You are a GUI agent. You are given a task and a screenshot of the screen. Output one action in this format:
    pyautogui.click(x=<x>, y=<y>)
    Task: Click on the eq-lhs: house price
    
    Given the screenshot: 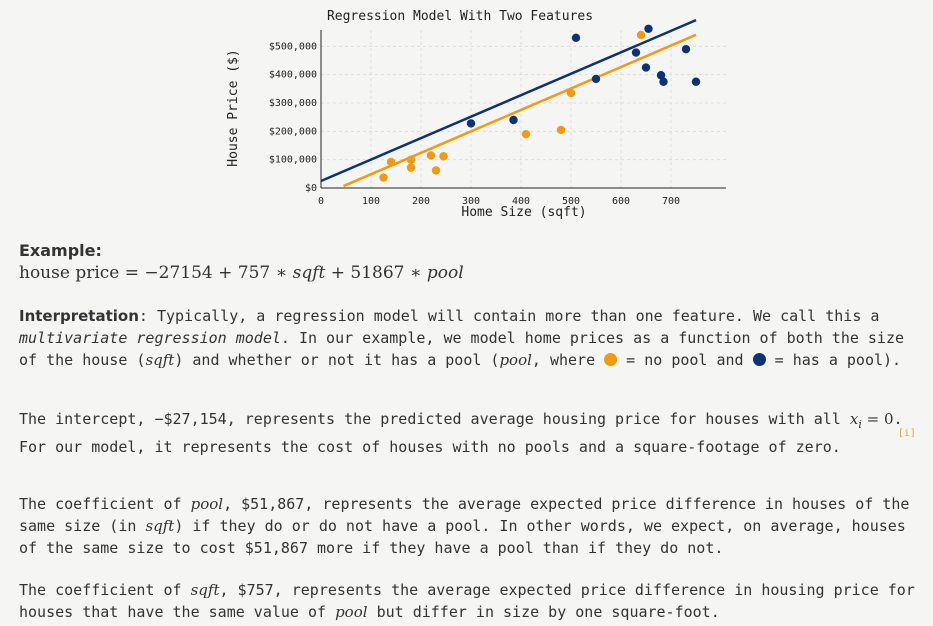 What is the action you would take?
    pyautogui.click(x=69, y=273)
    